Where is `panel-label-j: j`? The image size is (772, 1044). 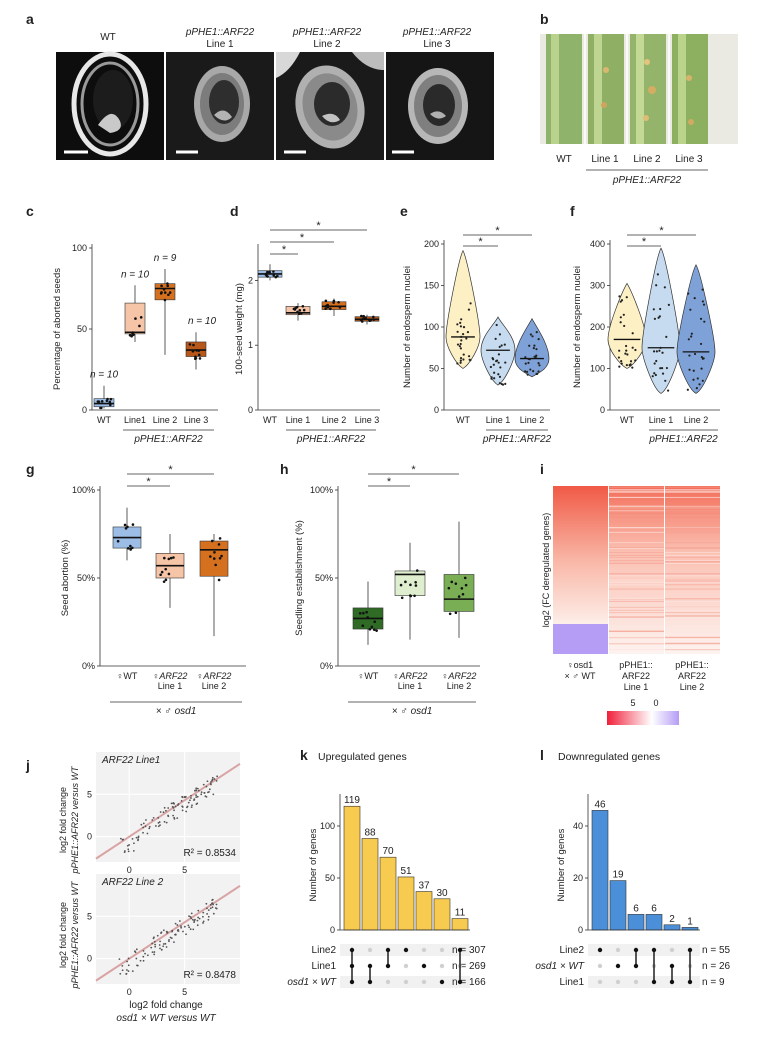
panel-label-j: j is located at coordinates (27, 765).